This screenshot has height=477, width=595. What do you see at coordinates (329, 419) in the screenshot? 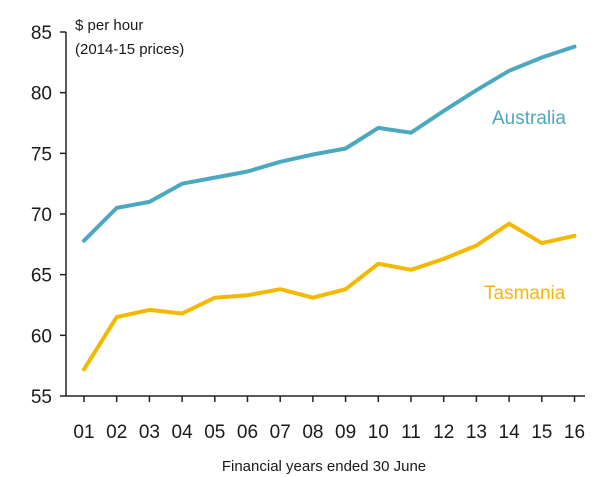
I see `x-ticks: 01 02 03 04 05 06 07 08 09 10 11 12 13 14 15 16` at bounding box center [329, 419].